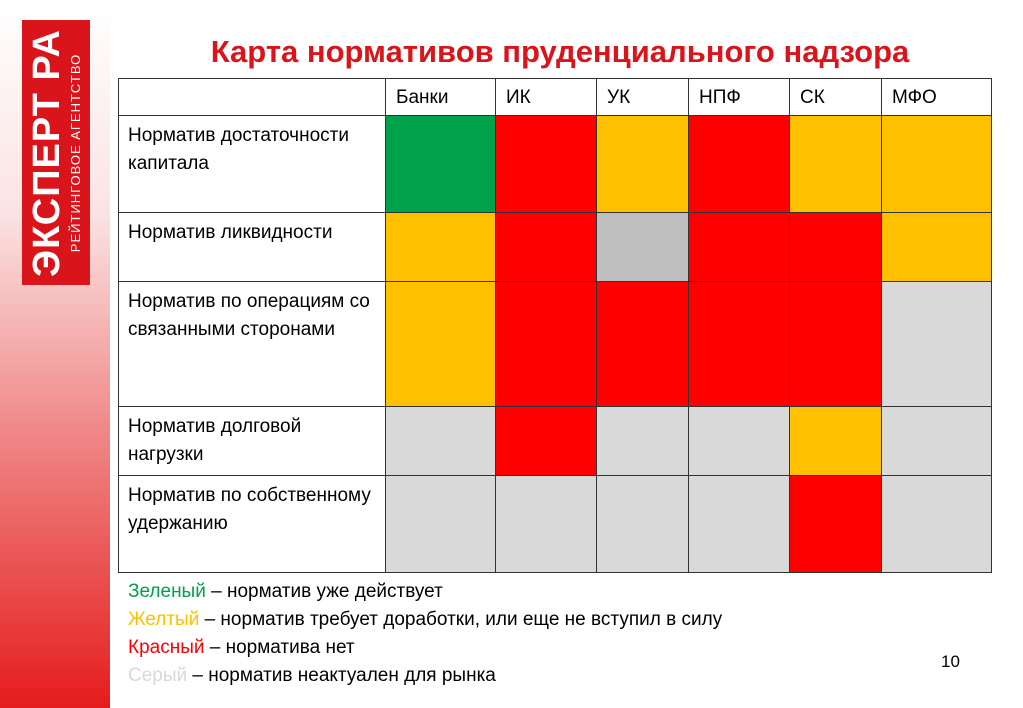 The height and width of the screenshot is (708, 1023). Describe the element at coordinates (252, 97) in the screenshot. I see `header-corner-cell` at that location.